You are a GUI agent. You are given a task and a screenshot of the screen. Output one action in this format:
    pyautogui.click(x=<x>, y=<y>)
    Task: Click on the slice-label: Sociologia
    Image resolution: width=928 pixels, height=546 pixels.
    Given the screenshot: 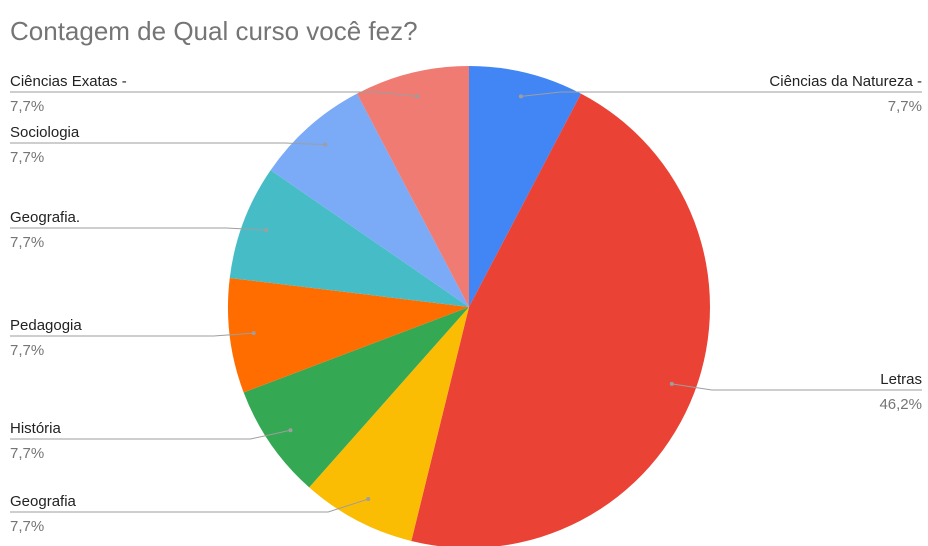 What is the action you would take?
    pyautogui.click(x=45, y=132)
    